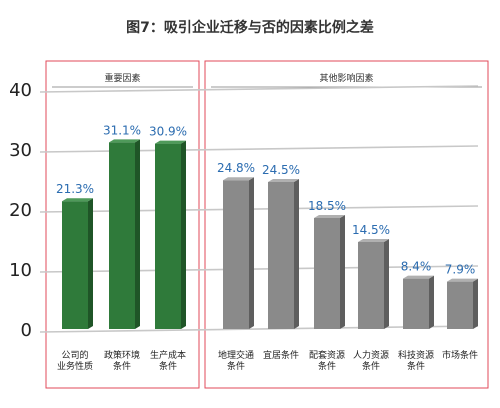 This screenshot has width=500, height=408. What do you see at coordinates (236, 168) in the screenshot?
I see `bar-value-label: 24.8%` at bounding box center [236, 168].